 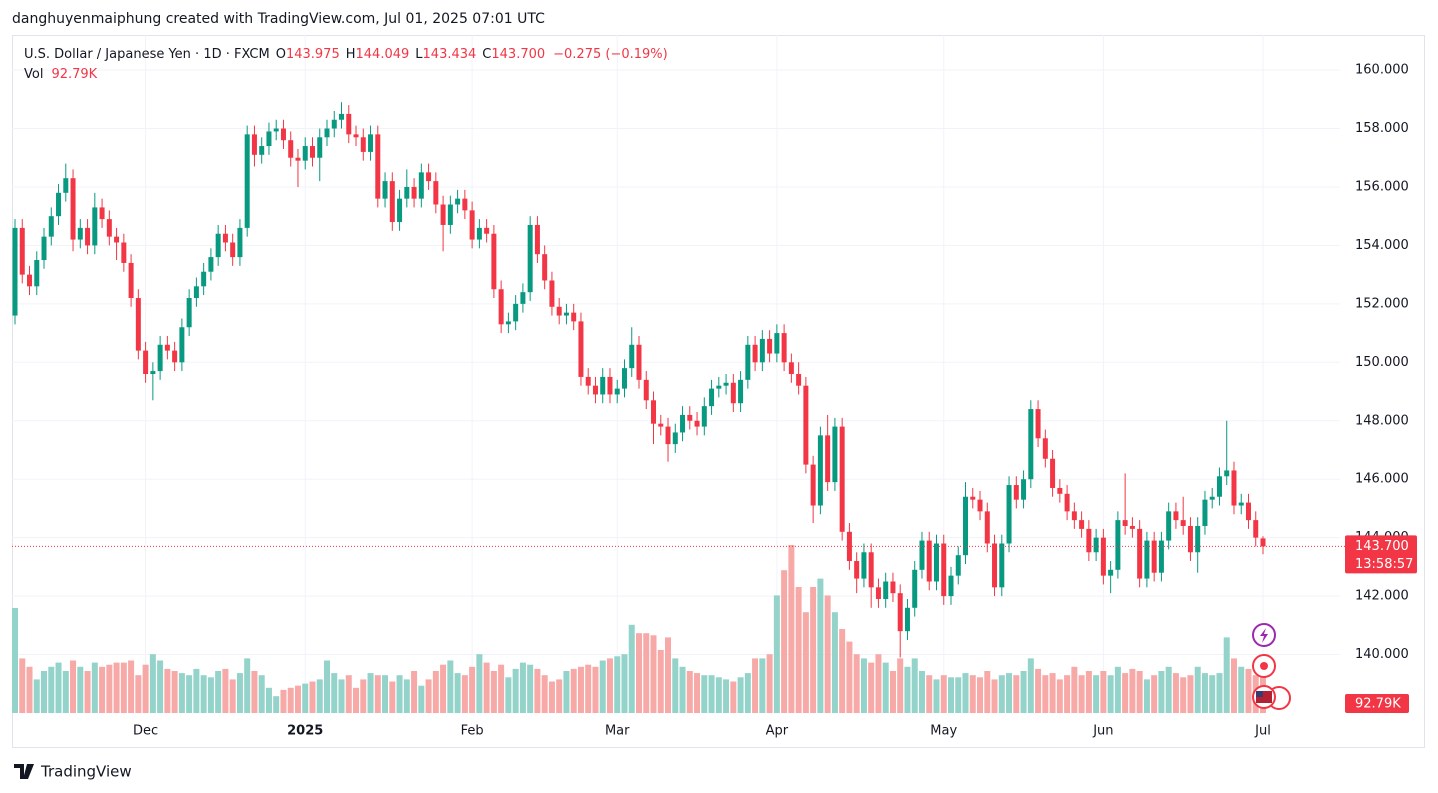 I want to click on countdown: 13:58:57, so click(x=1384, y=564).